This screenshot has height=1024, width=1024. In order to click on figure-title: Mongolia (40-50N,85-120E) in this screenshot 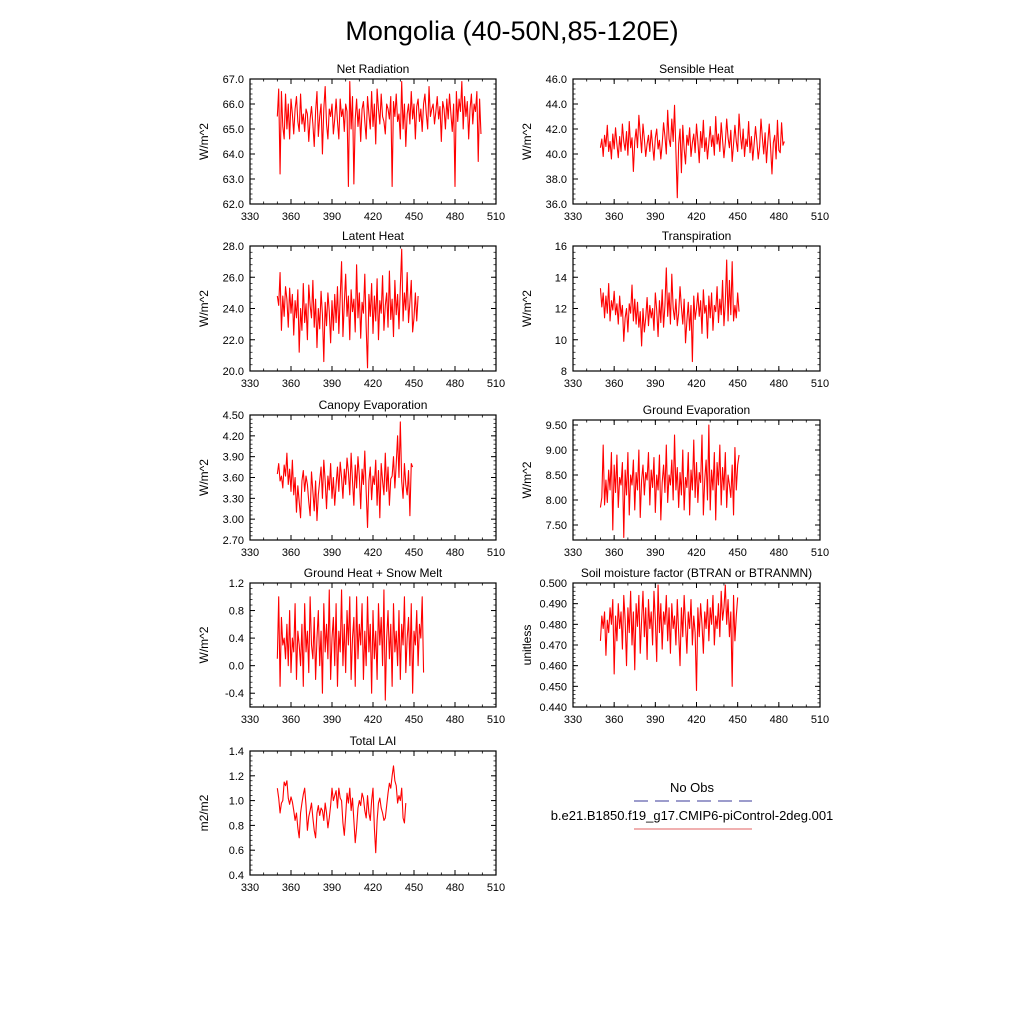, I will do `click(511, 31)`.